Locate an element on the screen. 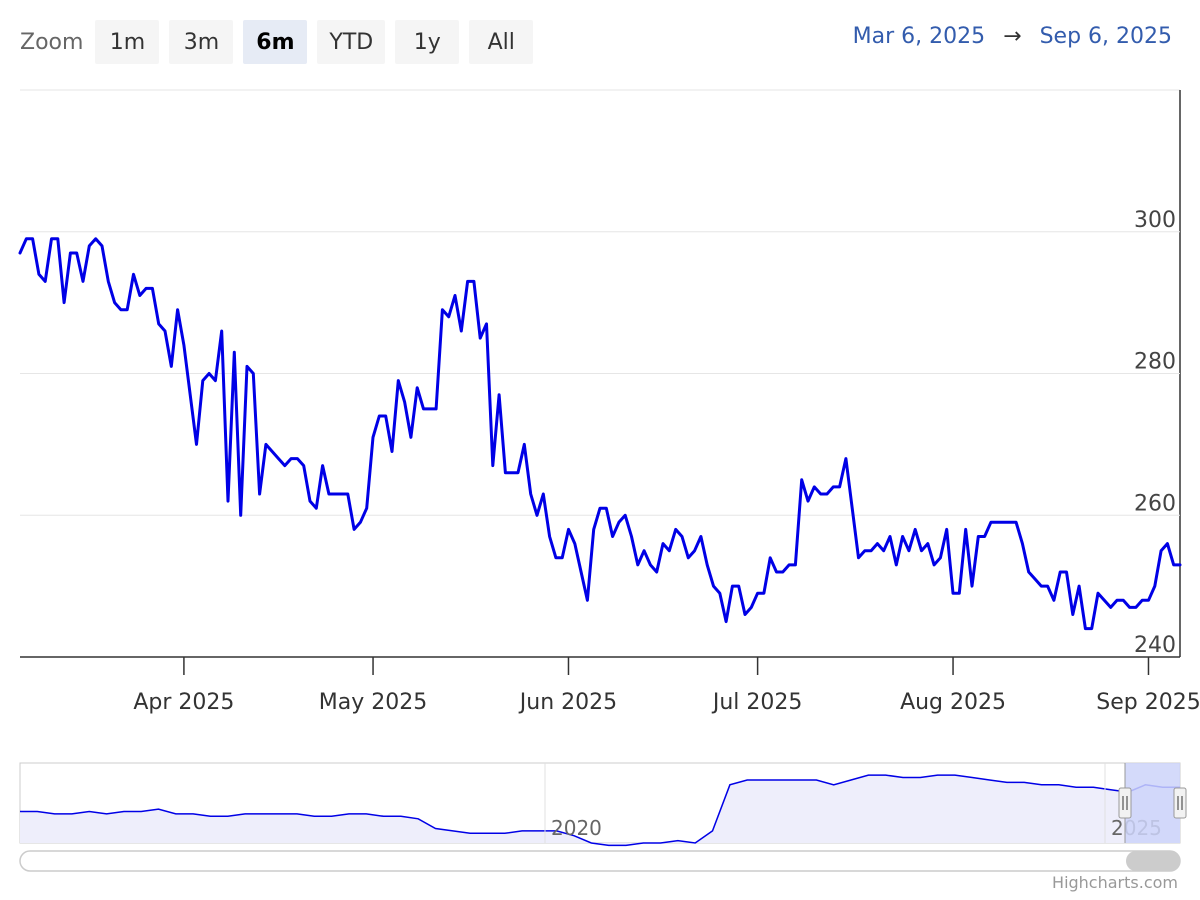  y-tick-label: 240 is located at coordinates (1155, 645).